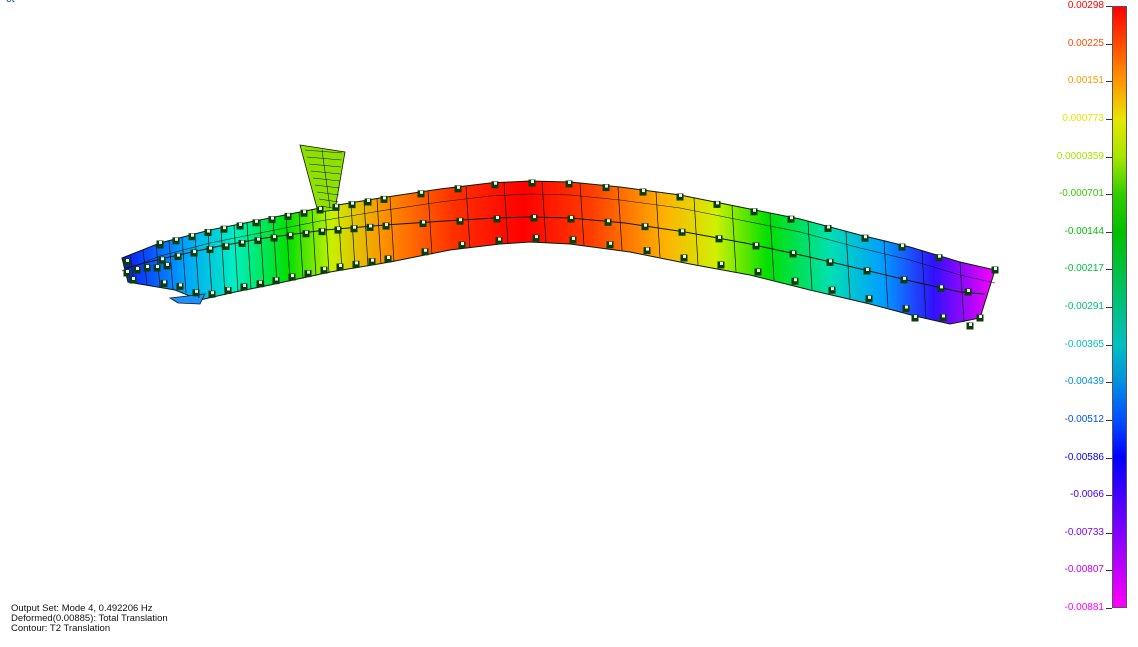 The image size is (1138, 647). What do you see at coordinates (1081, 194) in the screenshot?
I see `legend-label: -0.000701` at bounding box center [1081, 194].